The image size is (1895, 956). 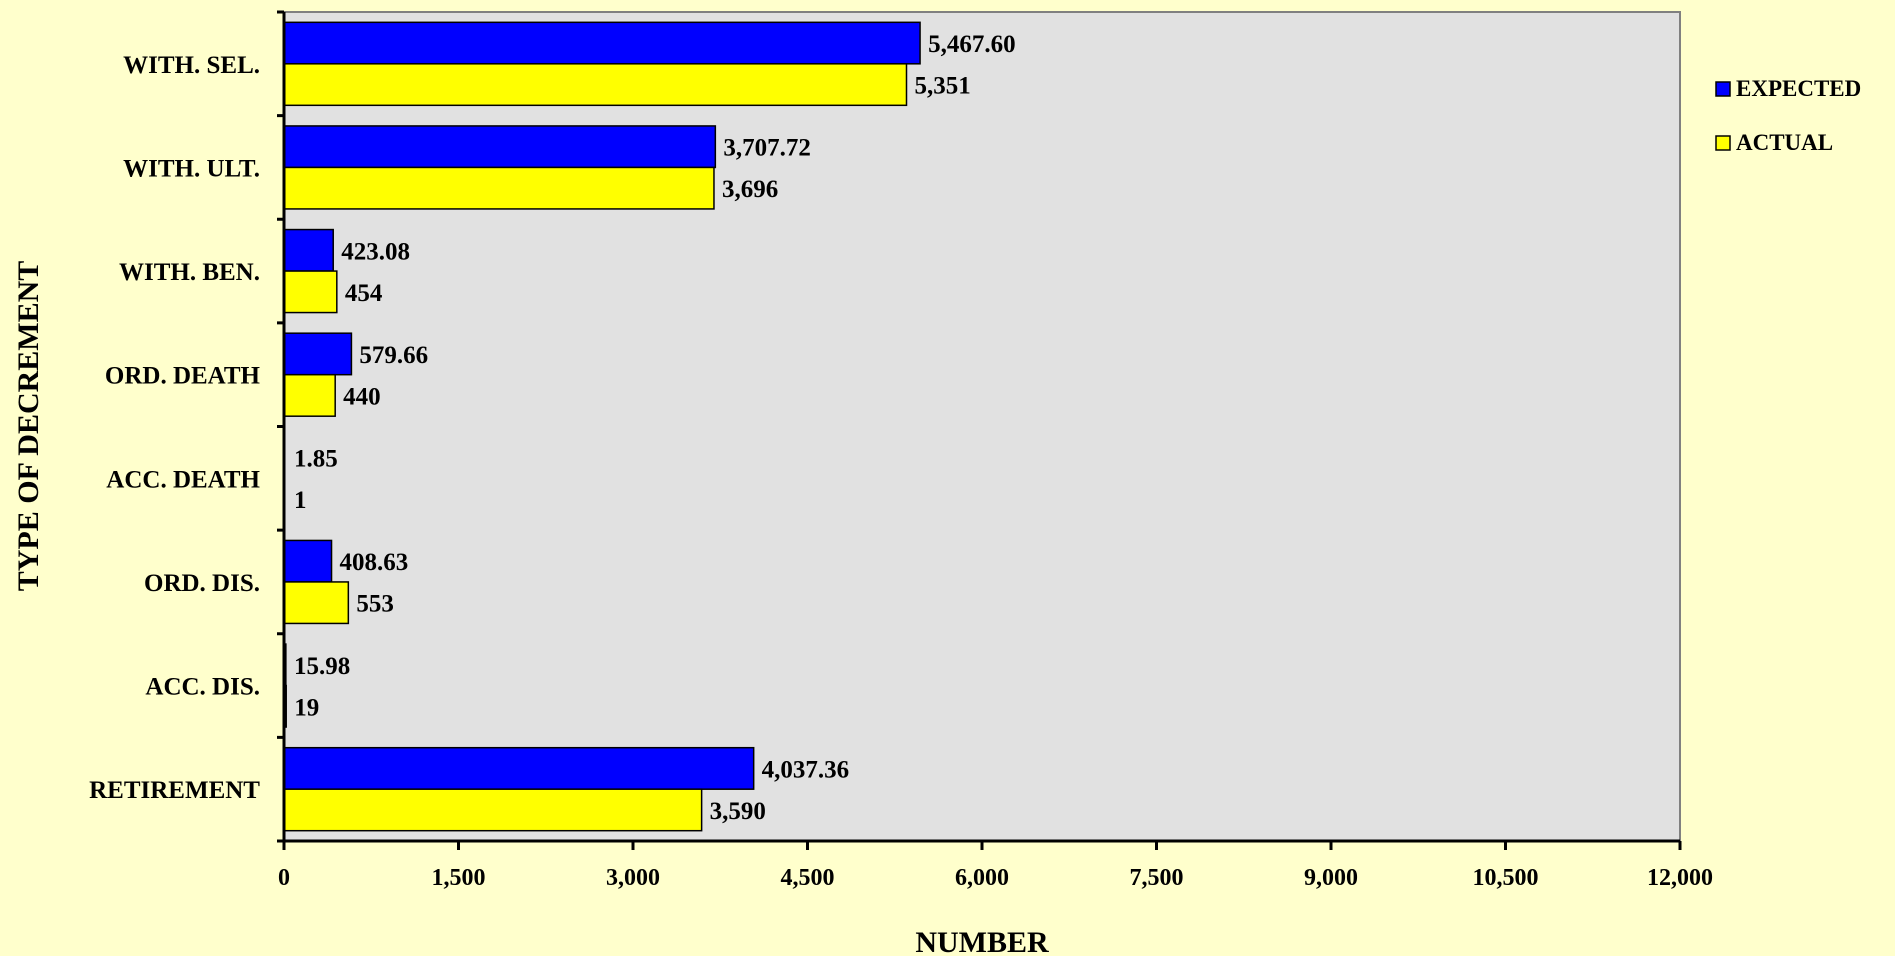 What do you see at coordinates (316, 459) in the screenshot?
I see `data-label-expected-5: 1.85` at bounding box center [316, 459].